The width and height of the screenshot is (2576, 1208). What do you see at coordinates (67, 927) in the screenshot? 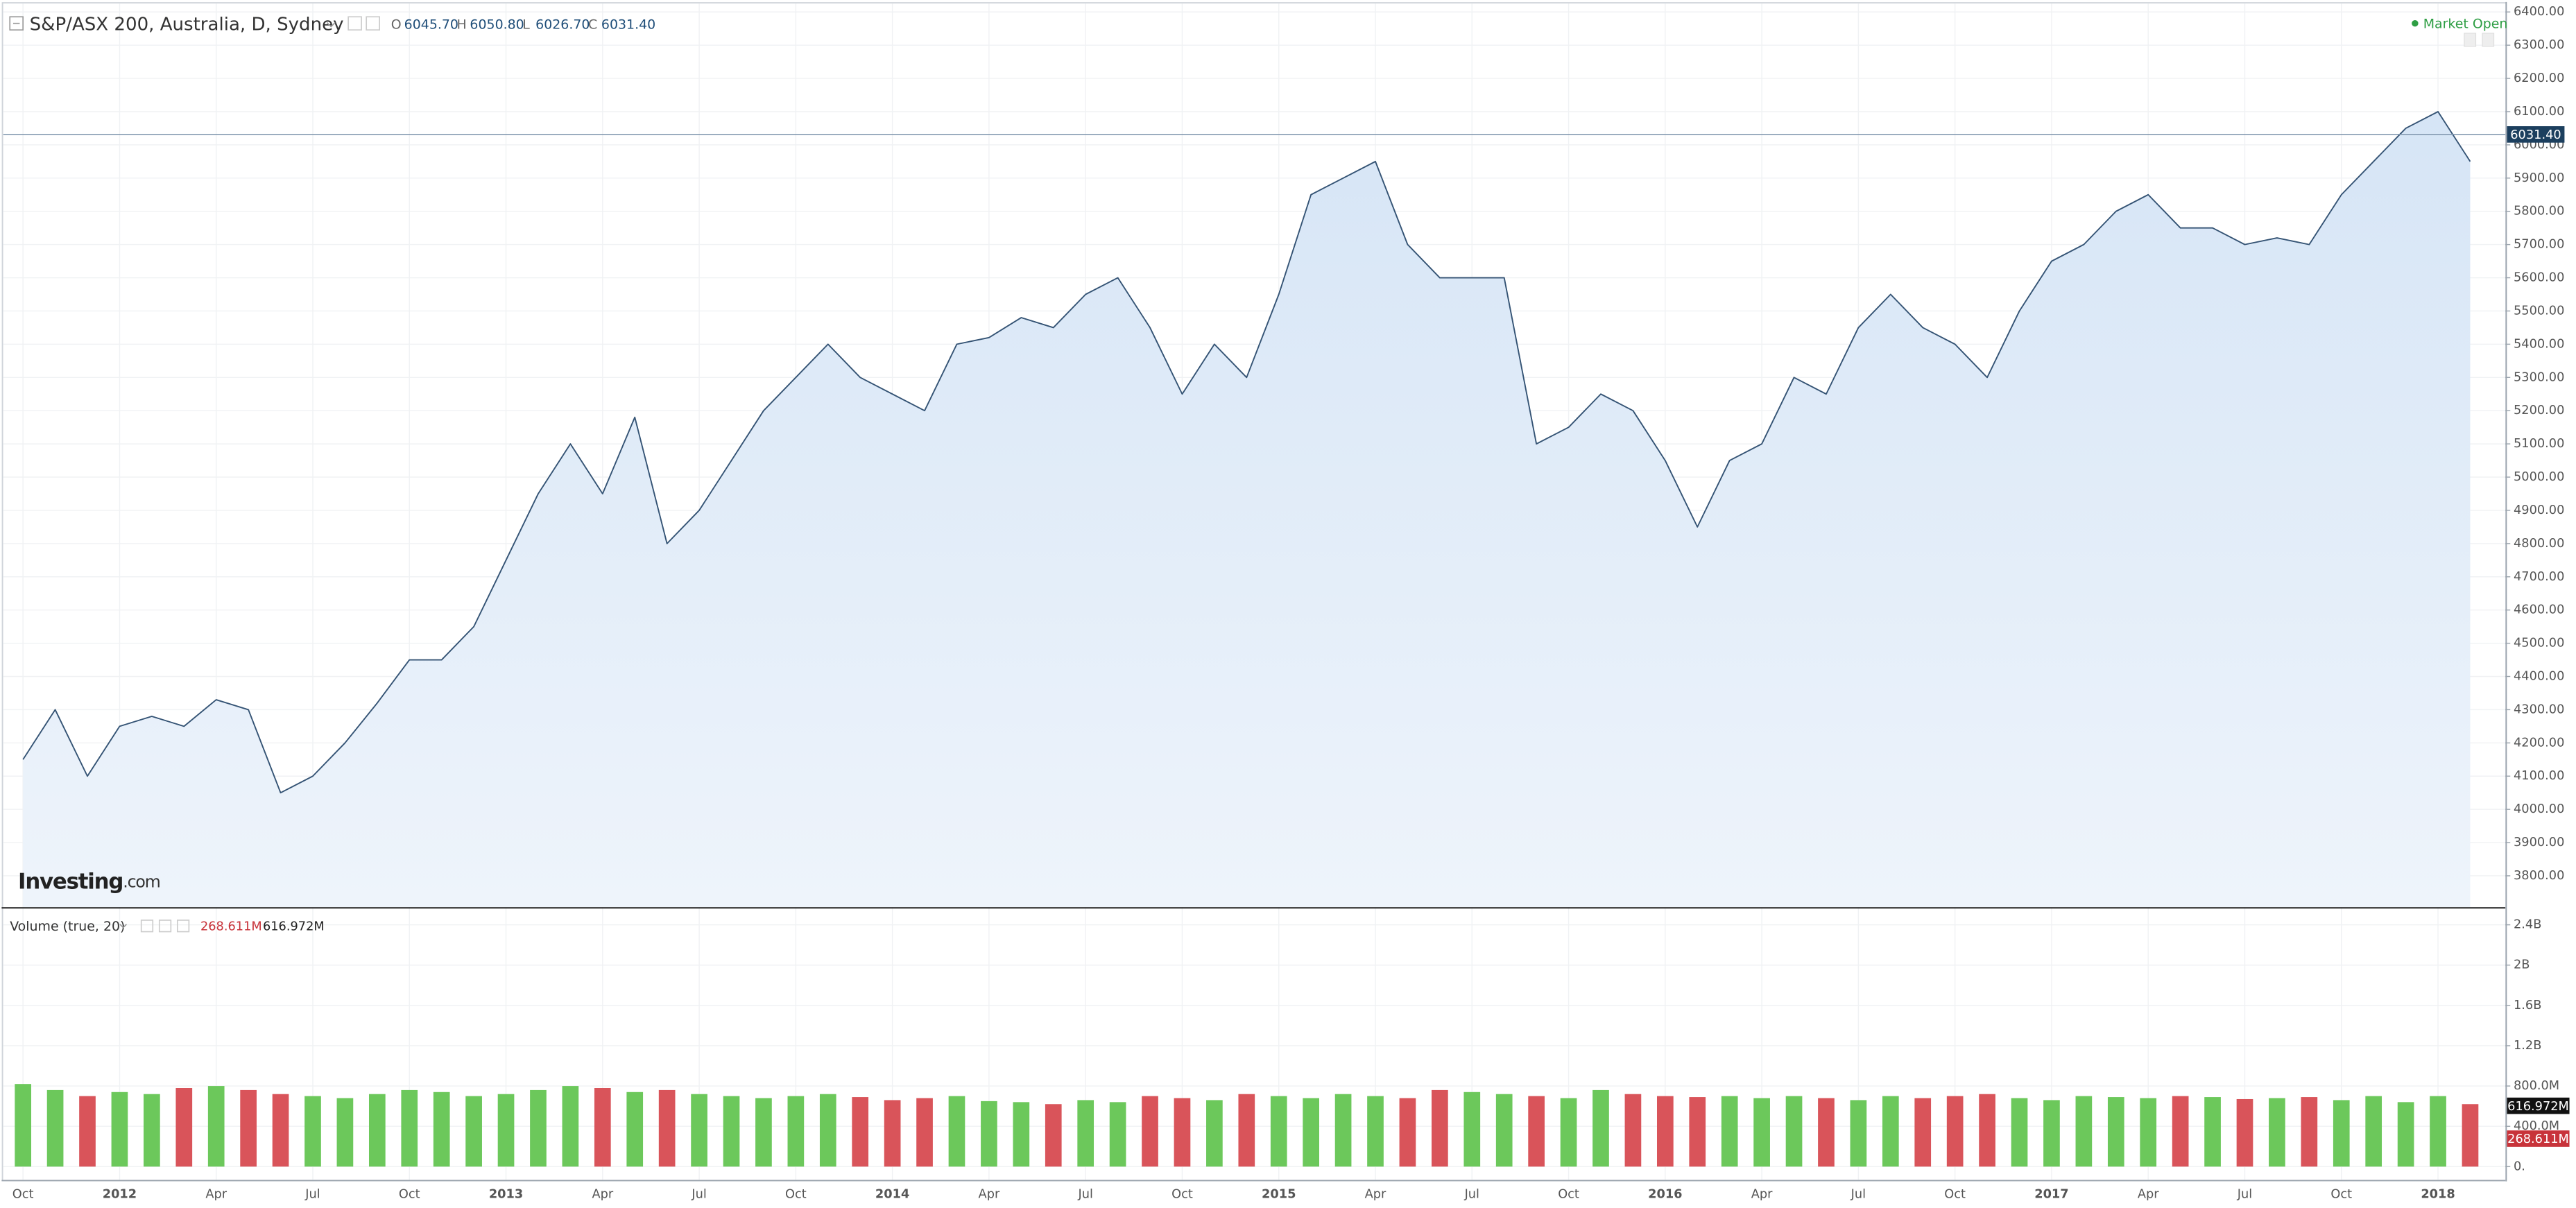
I see `volume-title: Volume (true, 20)` at bounding box center [67, 927].